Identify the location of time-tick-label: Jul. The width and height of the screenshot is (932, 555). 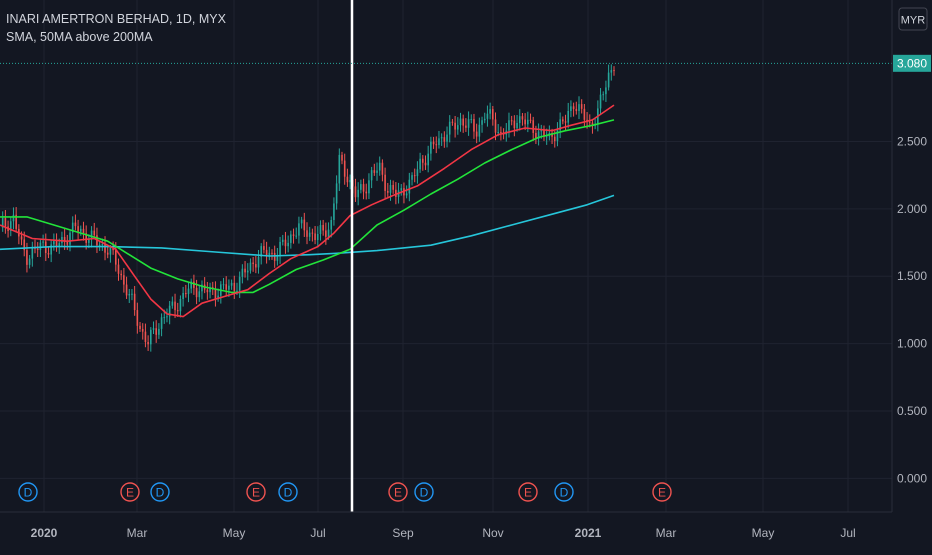
(317, 533).